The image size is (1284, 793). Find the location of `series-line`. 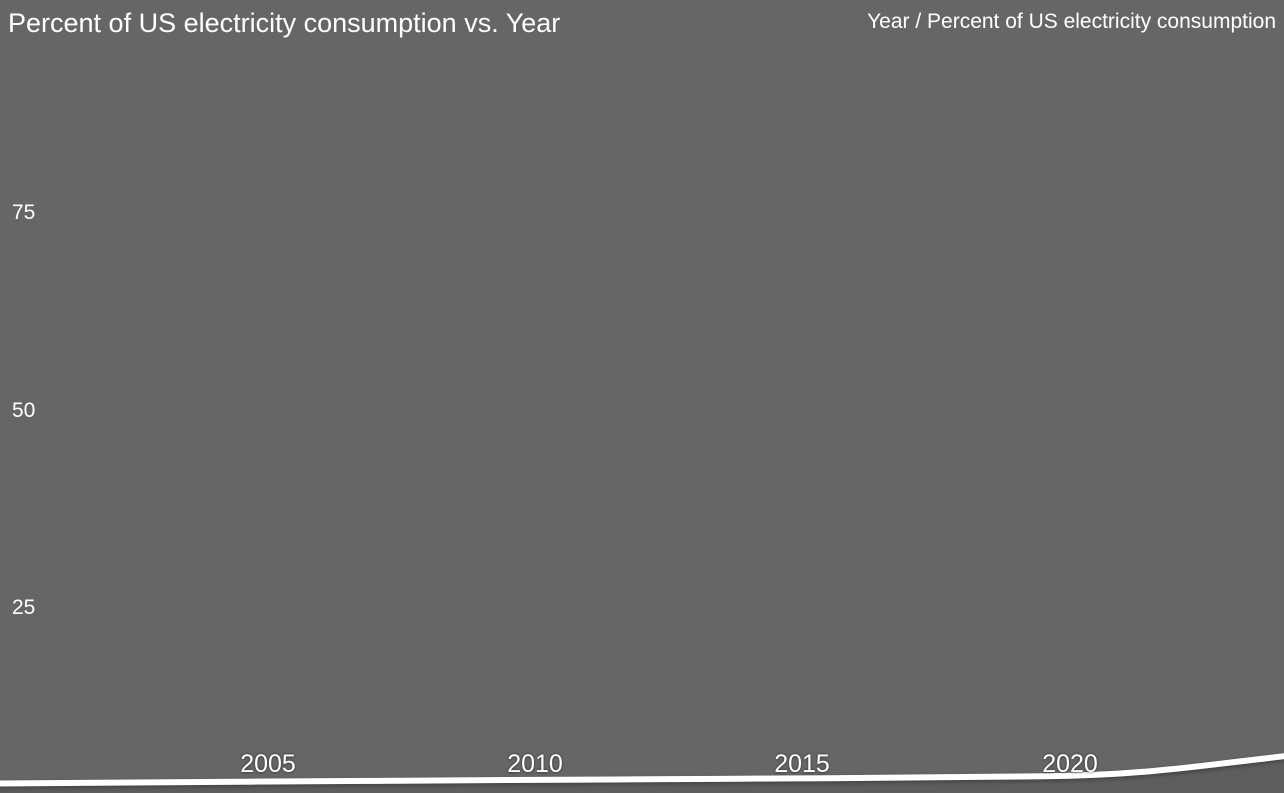

series-line is located at coordinates (642, 770).